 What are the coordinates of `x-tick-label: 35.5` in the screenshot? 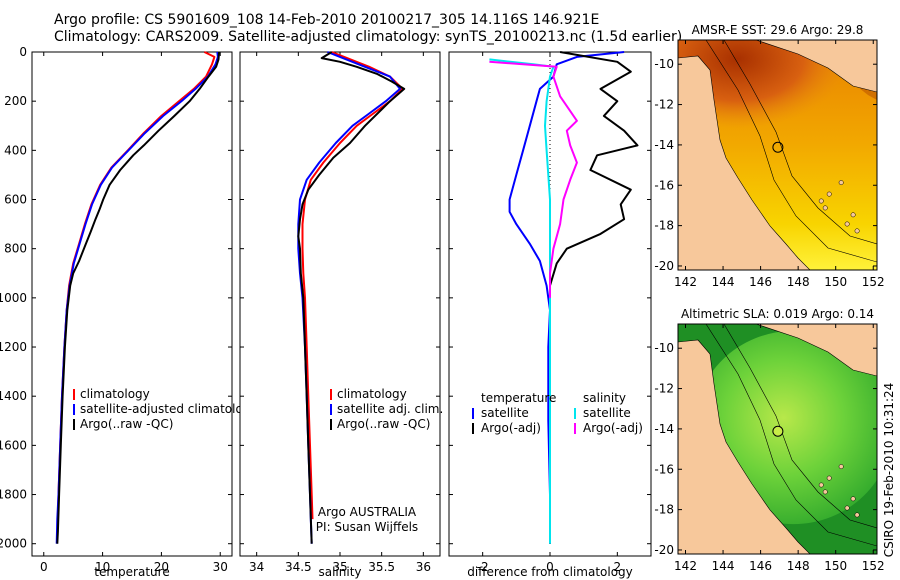 It's located at (381, 567).